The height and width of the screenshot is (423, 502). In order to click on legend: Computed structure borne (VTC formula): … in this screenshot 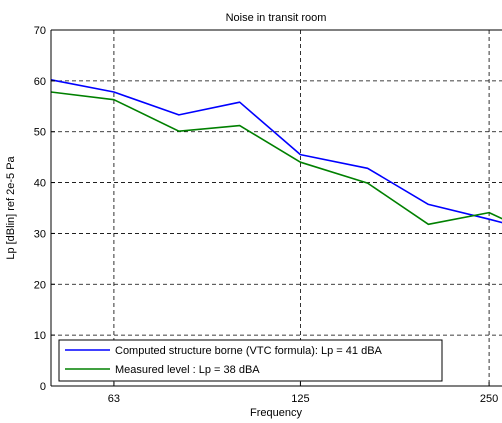, I will do `click(250, 360)`.